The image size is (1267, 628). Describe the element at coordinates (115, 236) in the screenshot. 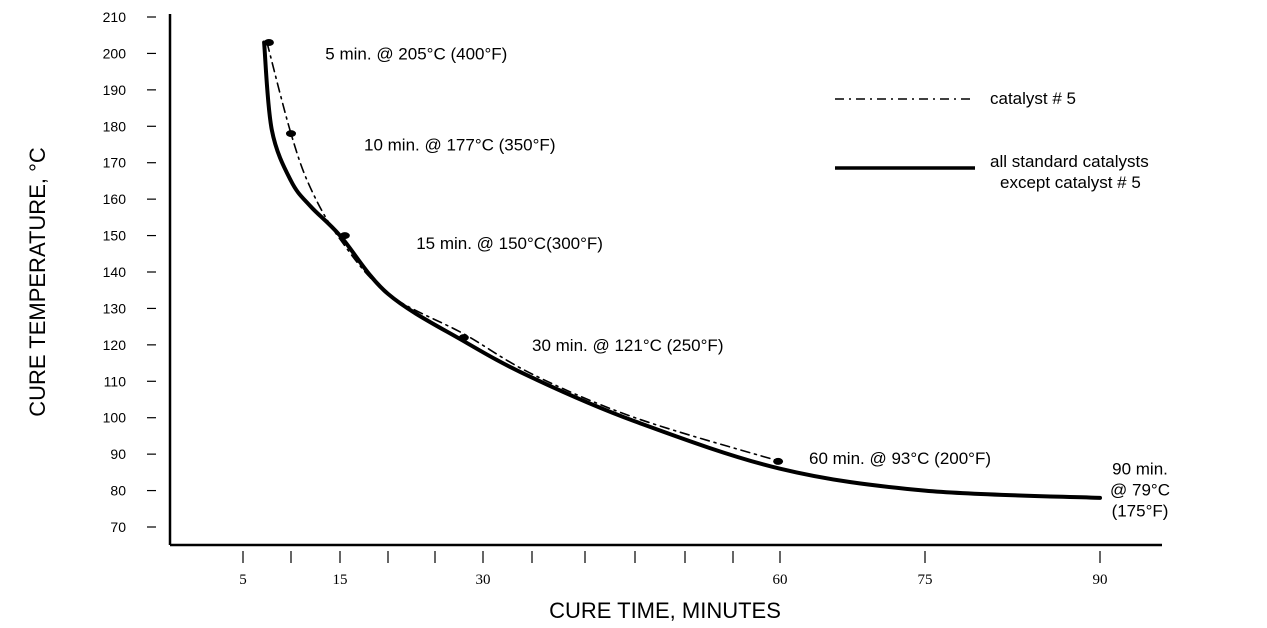

I see `y-tick-label: 150` at that location.